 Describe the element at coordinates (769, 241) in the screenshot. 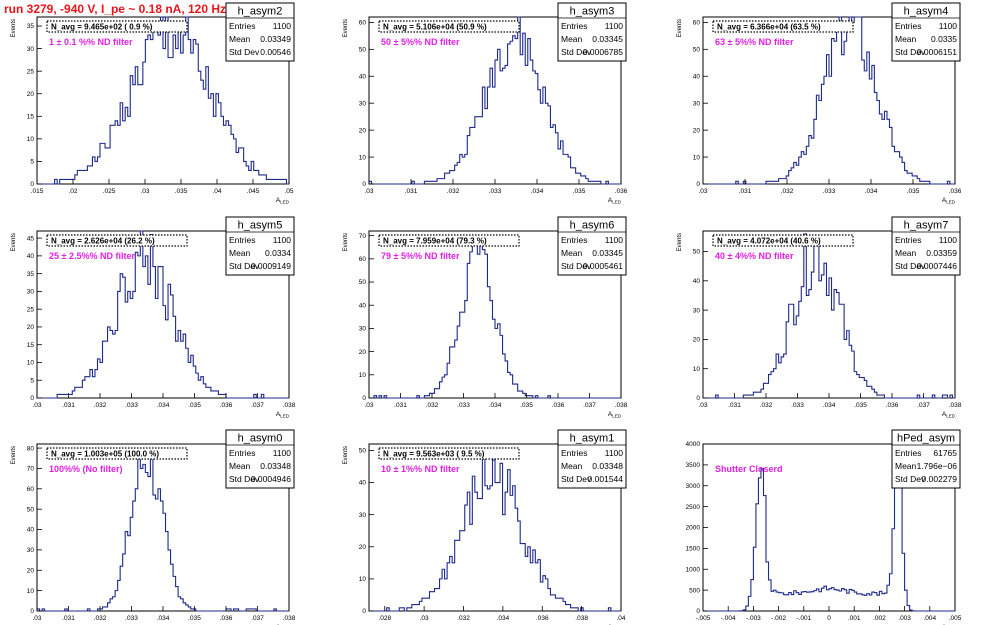

I see `navg-label: N_avg = 4.072e+04 (40.6 %)` at that location.